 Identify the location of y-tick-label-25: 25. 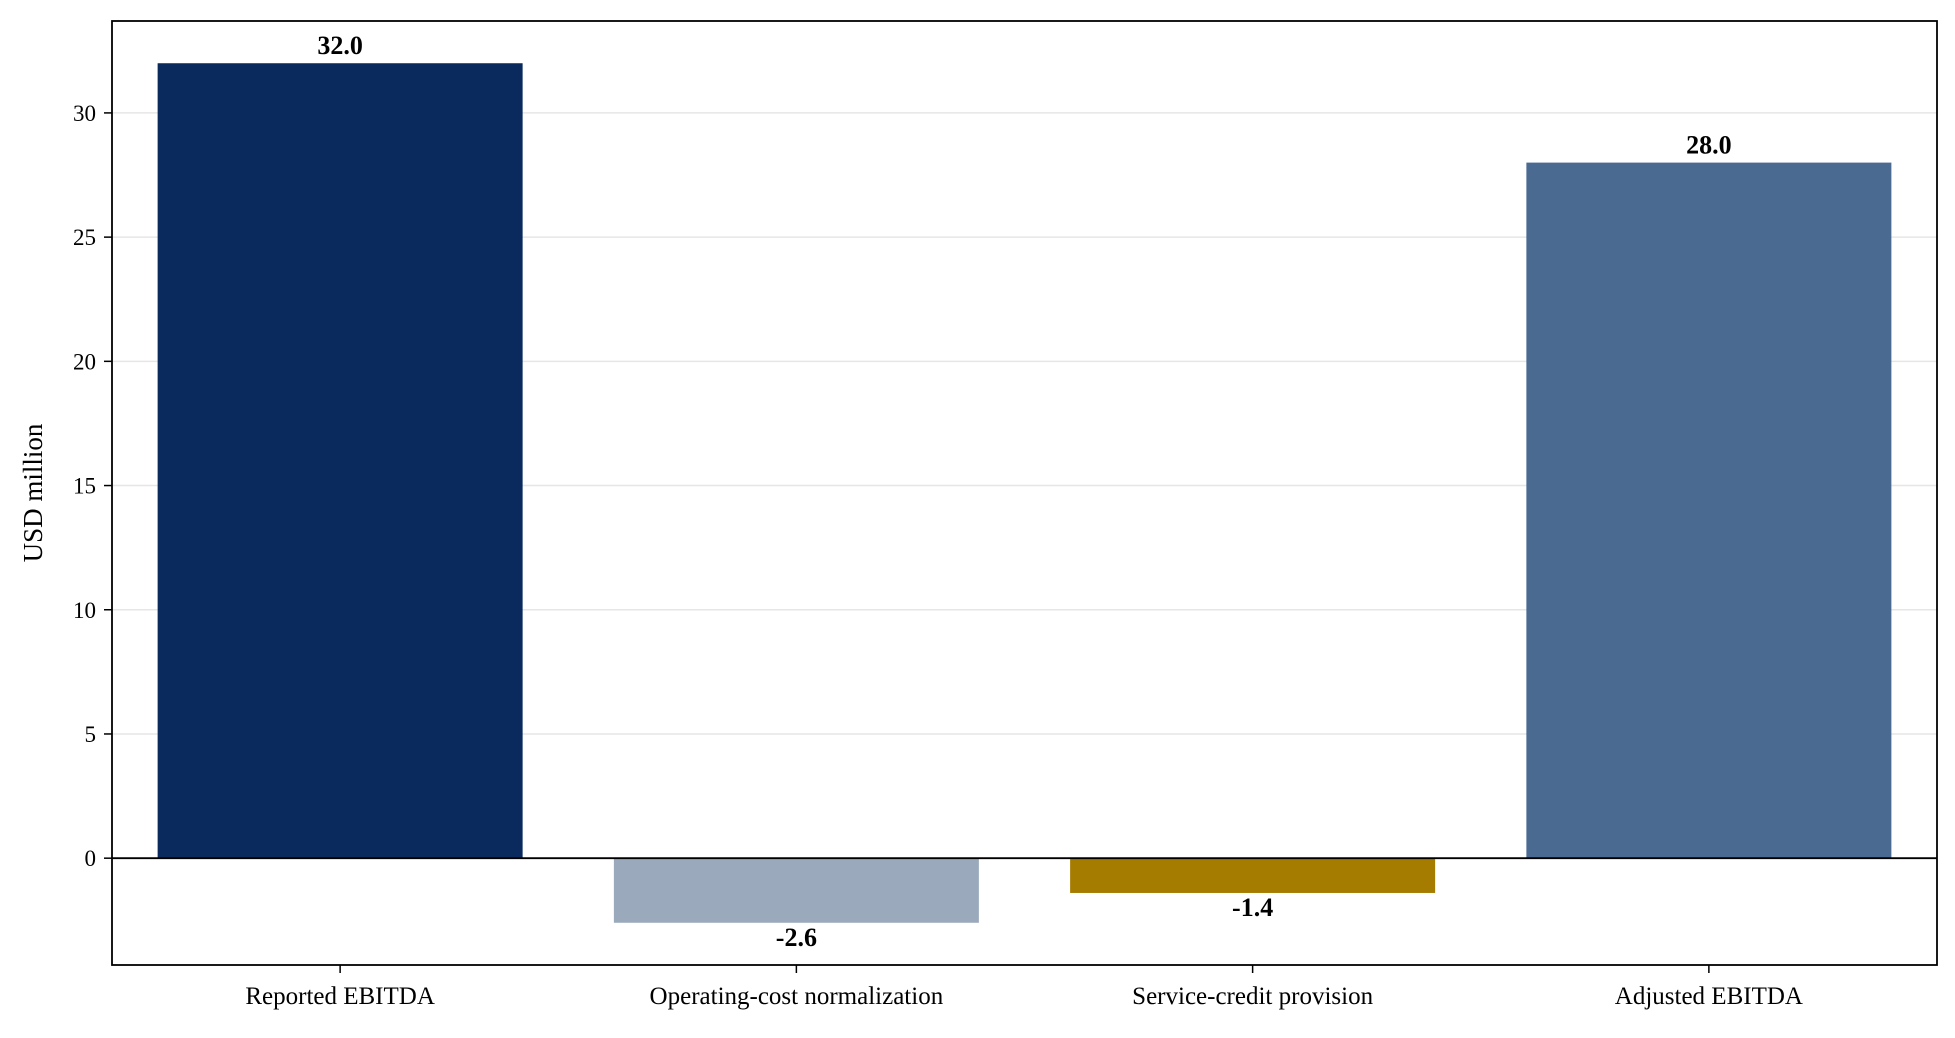
(84, 237).